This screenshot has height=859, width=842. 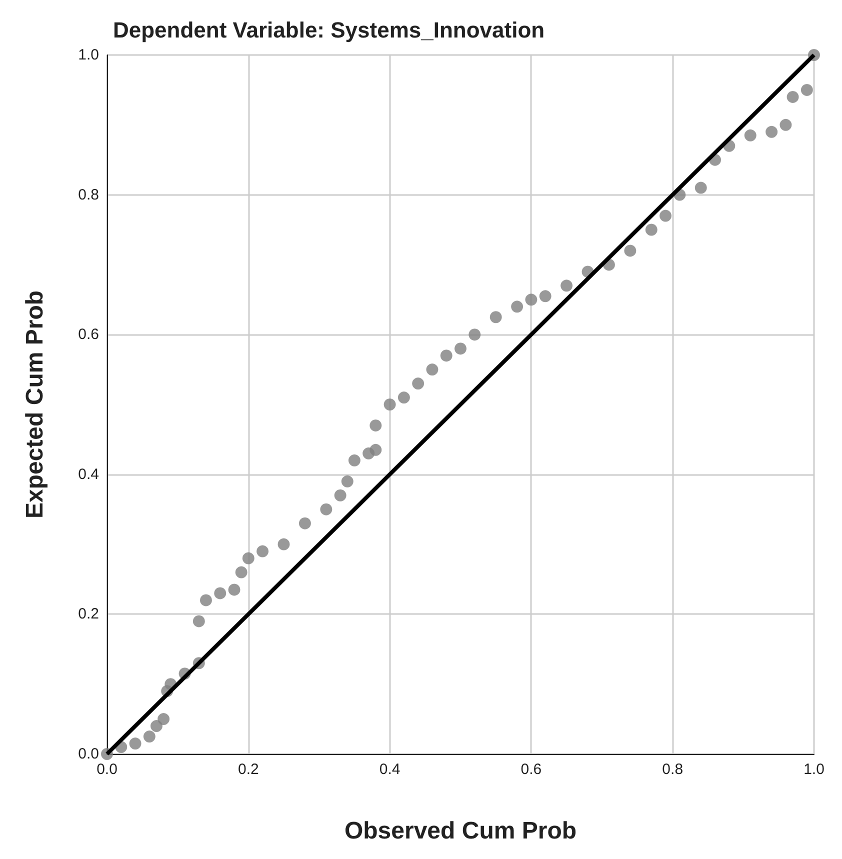 I want to click on x-tick-label: 0.4, so click(x=389, y=769).